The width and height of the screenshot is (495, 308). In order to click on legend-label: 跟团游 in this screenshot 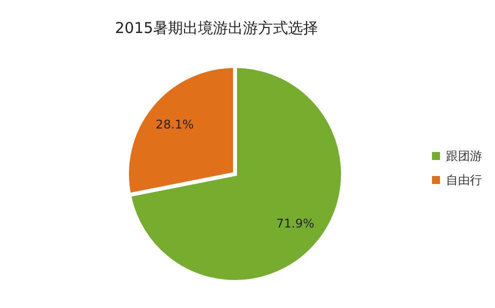, I will do `click(464, 156)`.